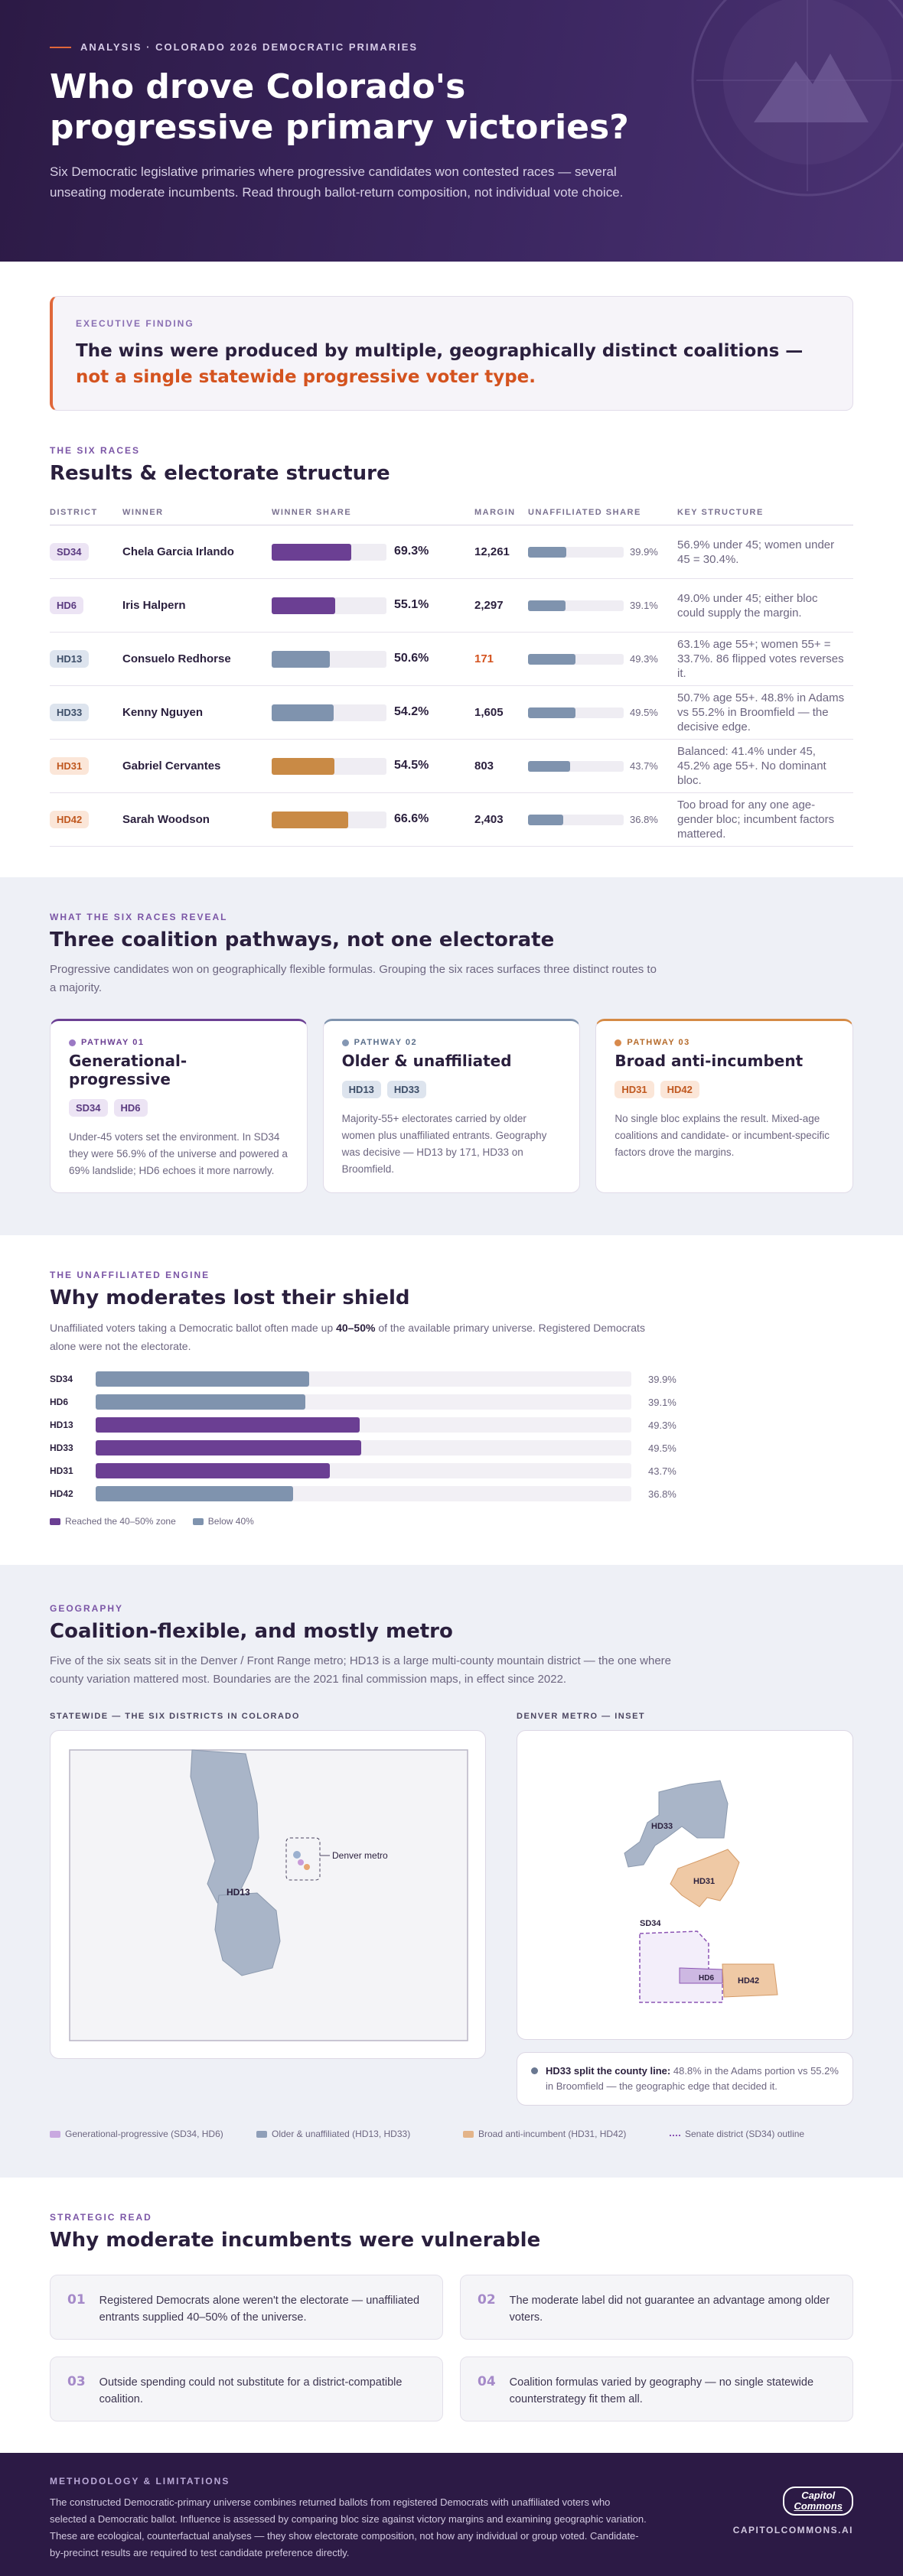 This screenshot has width=903, height=2576. What do you see at coordinates (701, 1891) in the screenshot?
I see `metro-inset-map: HD33 HD31 SD34 HD6 HD42` at bounding box center [701, 1891].